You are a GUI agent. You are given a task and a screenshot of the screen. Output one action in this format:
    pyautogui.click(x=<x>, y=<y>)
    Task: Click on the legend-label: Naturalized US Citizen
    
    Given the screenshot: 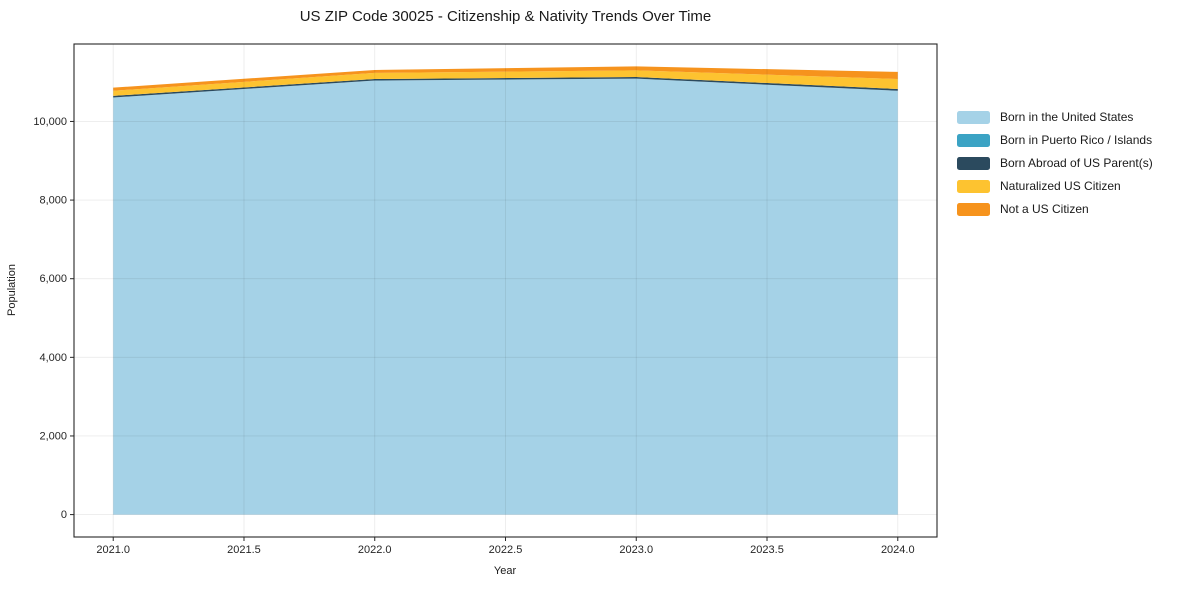 What is the action you would take?
    pyautogui.click(x=1060, y=186)
    